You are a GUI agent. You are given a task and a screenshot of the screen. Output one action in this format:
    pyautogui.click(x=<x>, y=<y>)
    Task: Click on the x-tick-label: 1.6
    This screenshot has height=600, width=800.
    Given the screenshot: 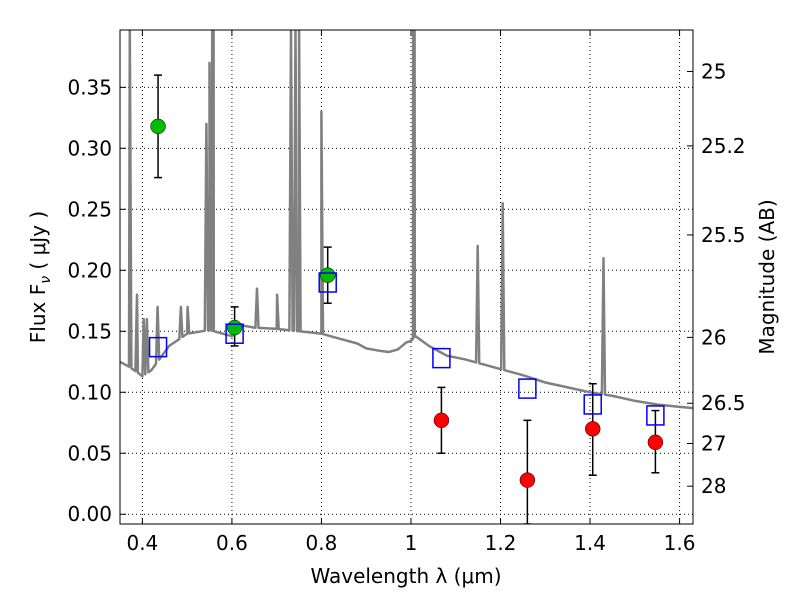 What is the action you would take?
    pyautogui.click(x=680, y=543)
    